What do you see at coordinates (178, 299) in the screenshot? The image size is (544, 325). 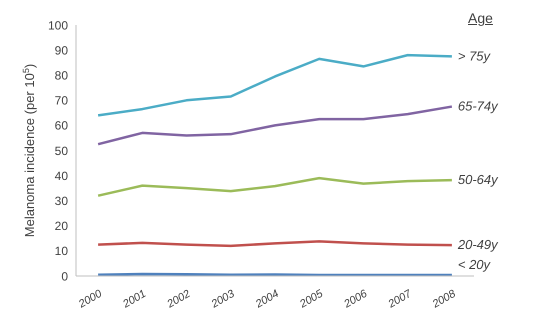 I see `x-tick-label: 2002` at bounding box center [178, 299].